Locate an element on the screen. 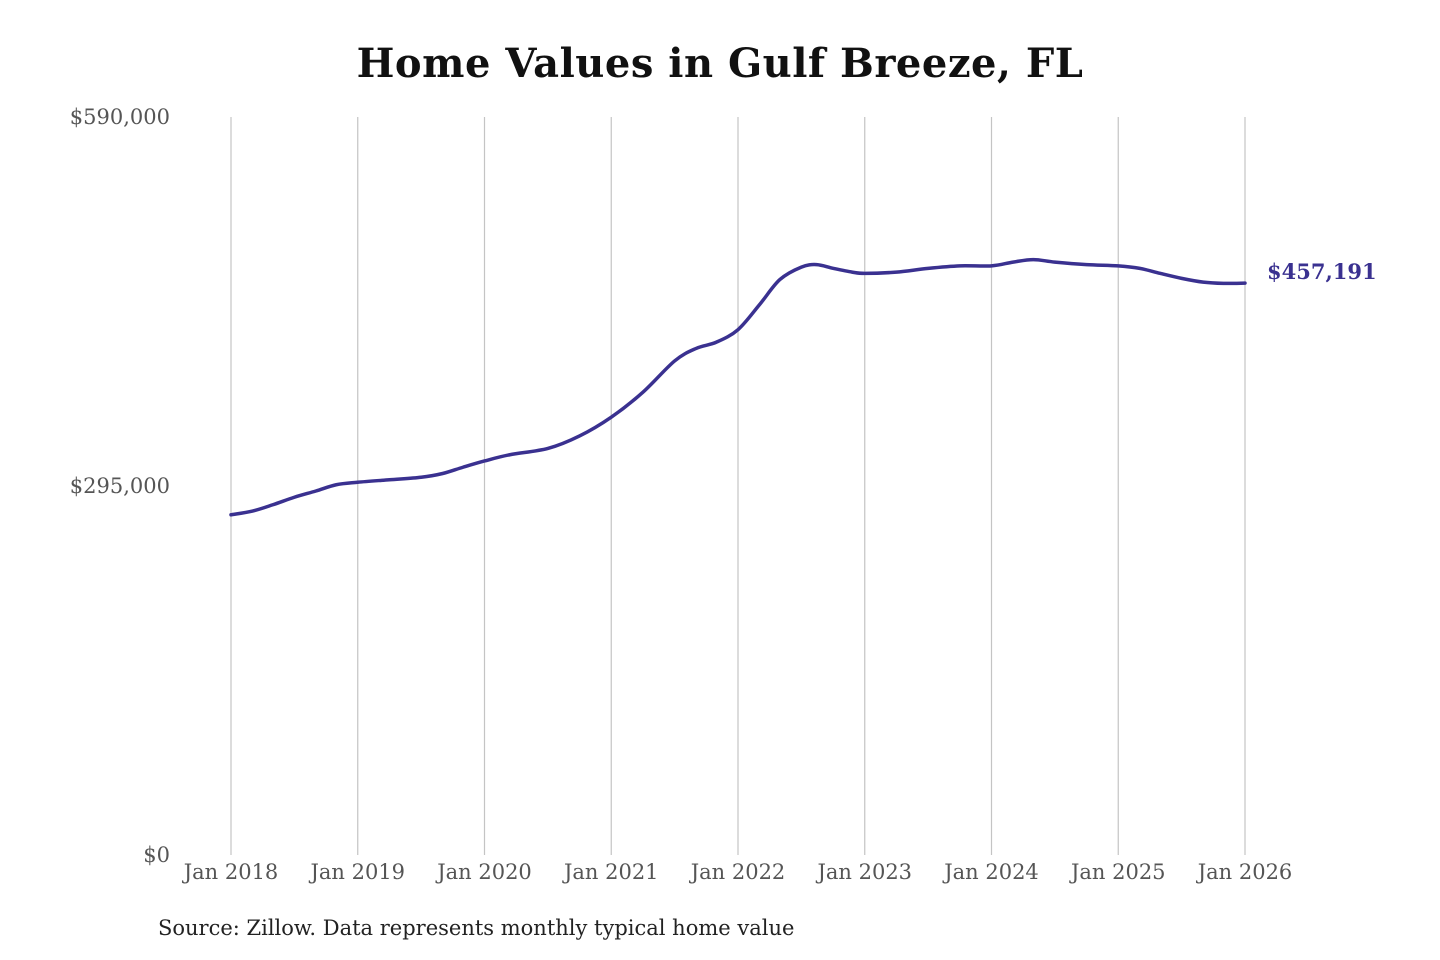  y-tick-label: $590,000 is located at coordinates (120, 117).